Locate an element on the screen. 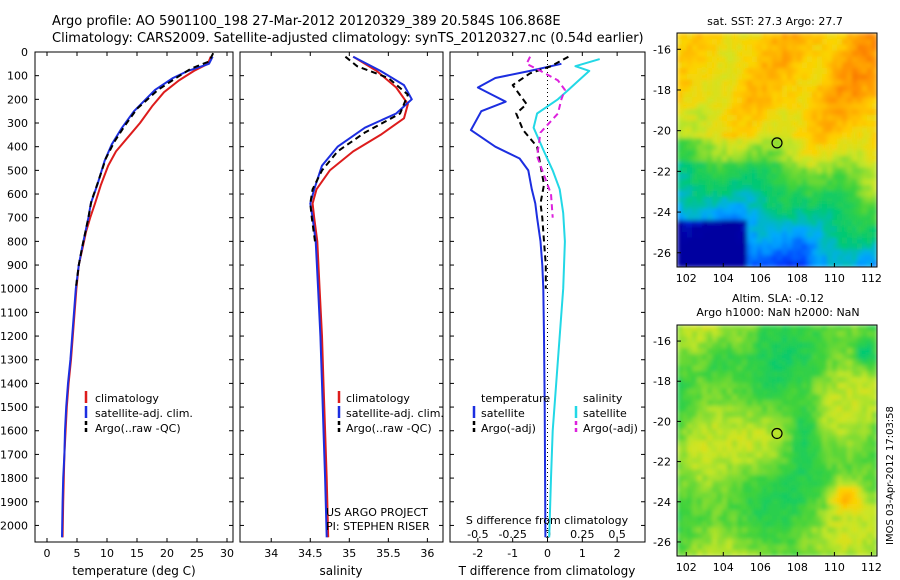  series-line-t-argo-adj- is located at coordinates (540, 172).